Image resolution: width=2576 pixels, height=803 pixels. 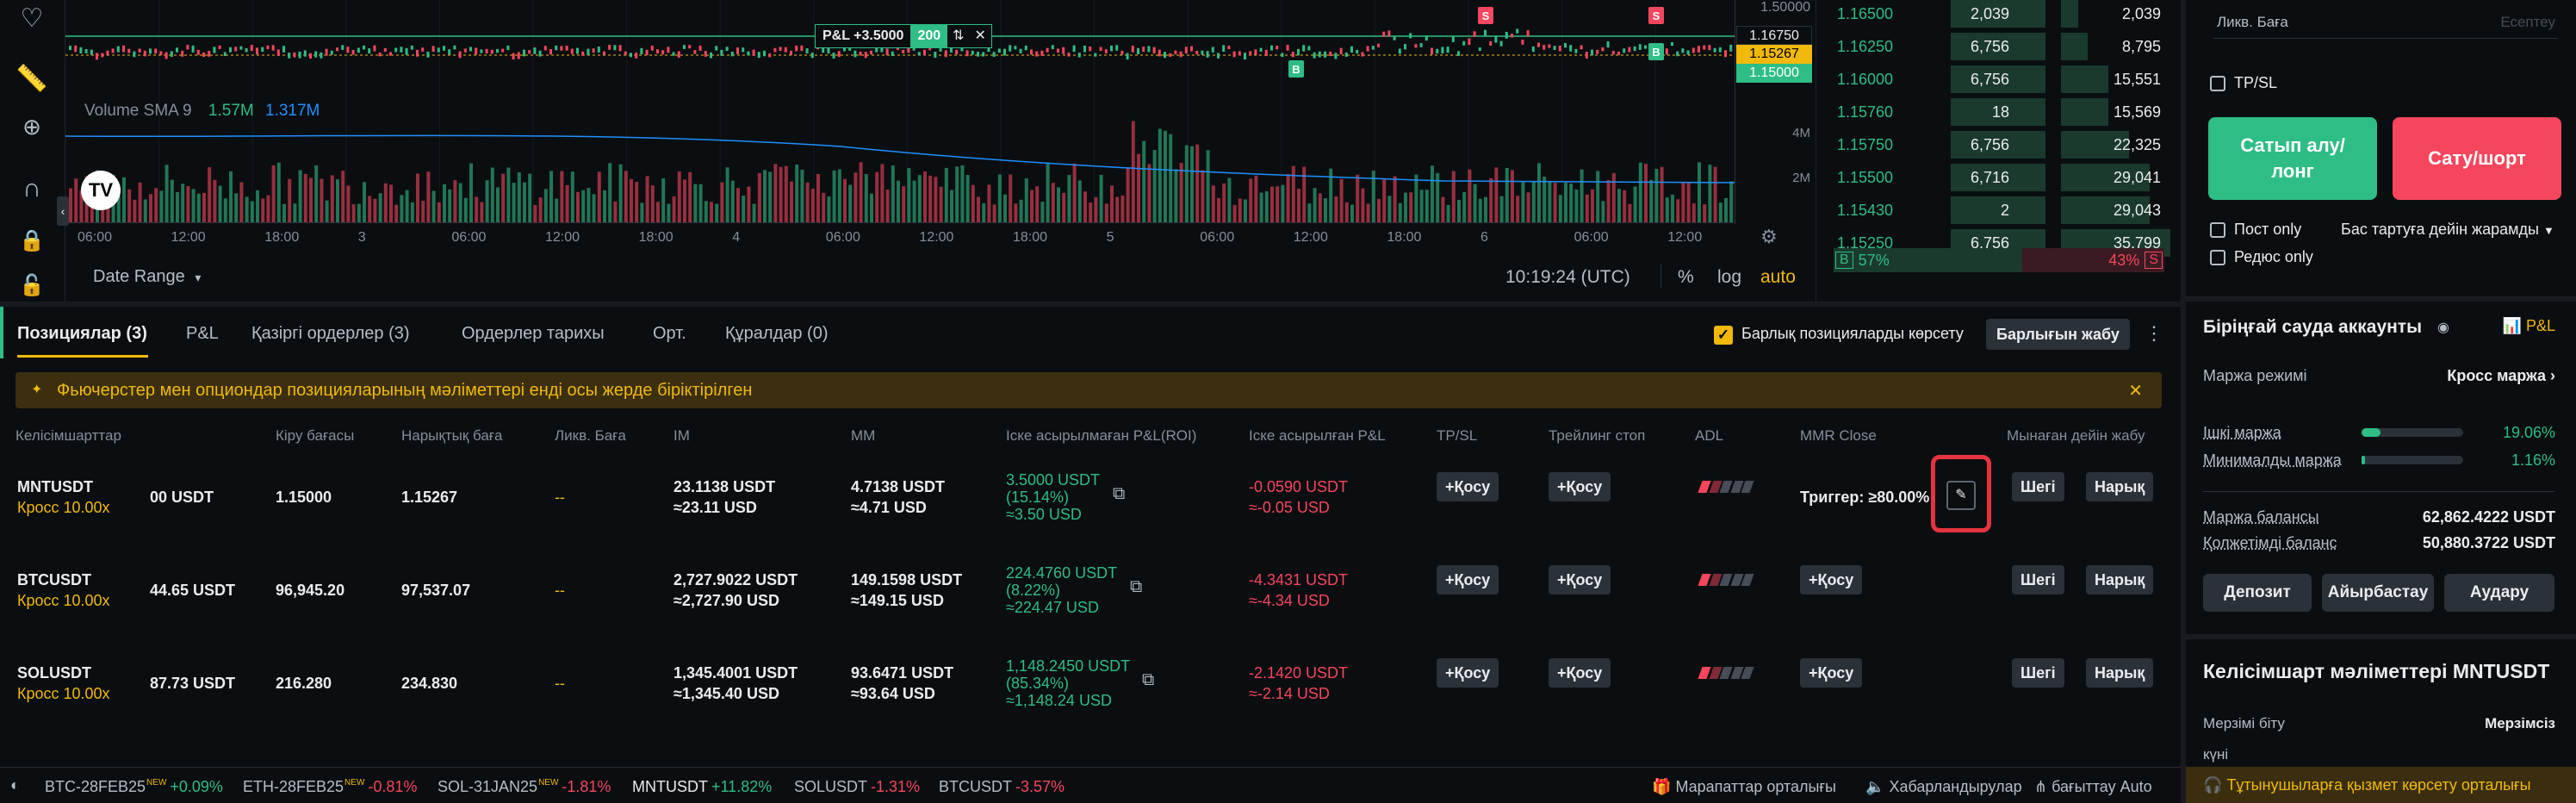 I want to click on close-all-button: Барлығын жабу, so click(x=2058, y=334).